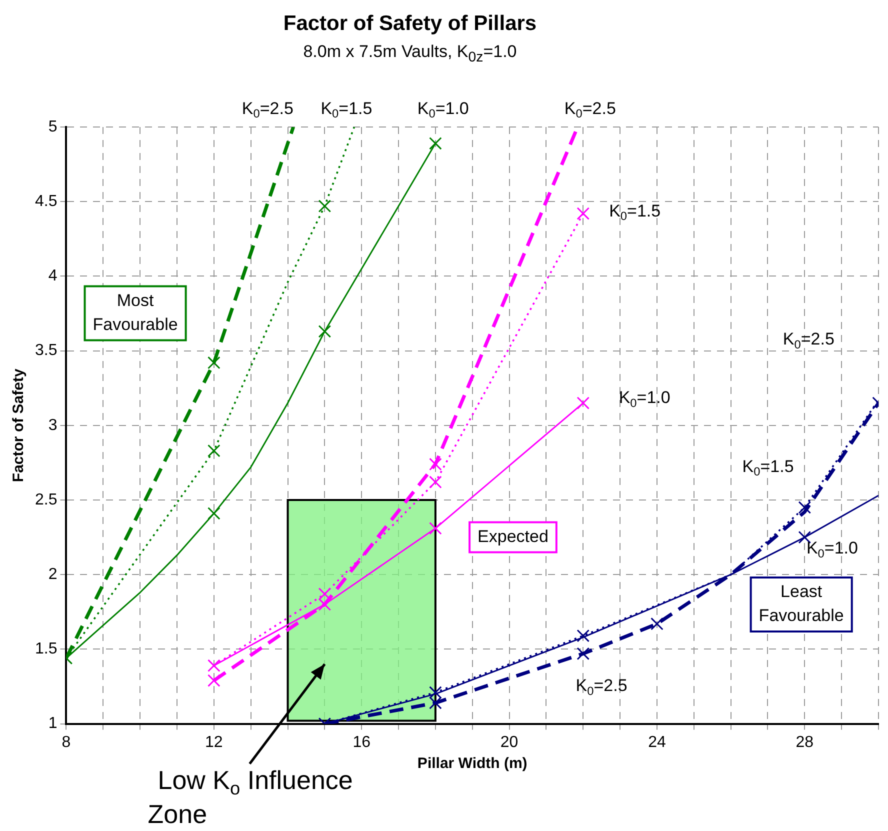 This screenshot has width=888, height=831. What do you see at coordinates (53, 425) in the screenshot?
I see `y-tick-label: 3` at bounding box center [53, 425].